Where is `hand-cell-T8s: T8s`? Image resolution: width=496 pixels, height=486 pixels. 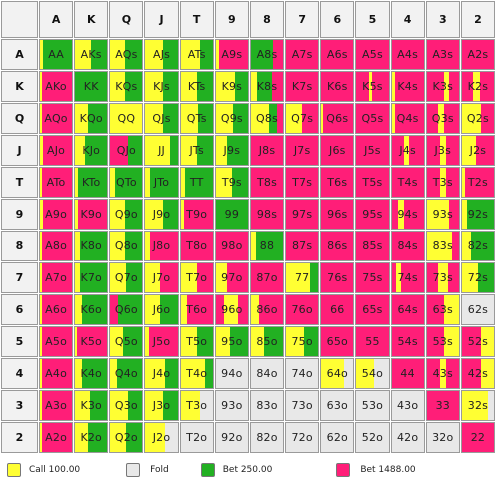 hand-cell-T8s: T8s is located at coordinates (267, 182).